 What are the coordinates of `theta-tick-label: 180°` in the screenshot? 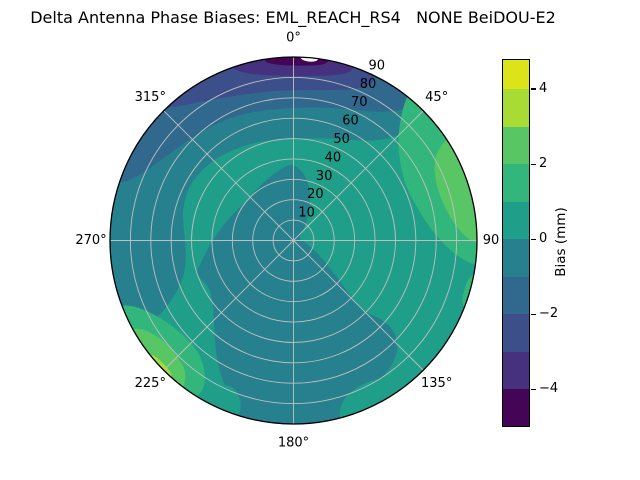 It's located at (293, 443).